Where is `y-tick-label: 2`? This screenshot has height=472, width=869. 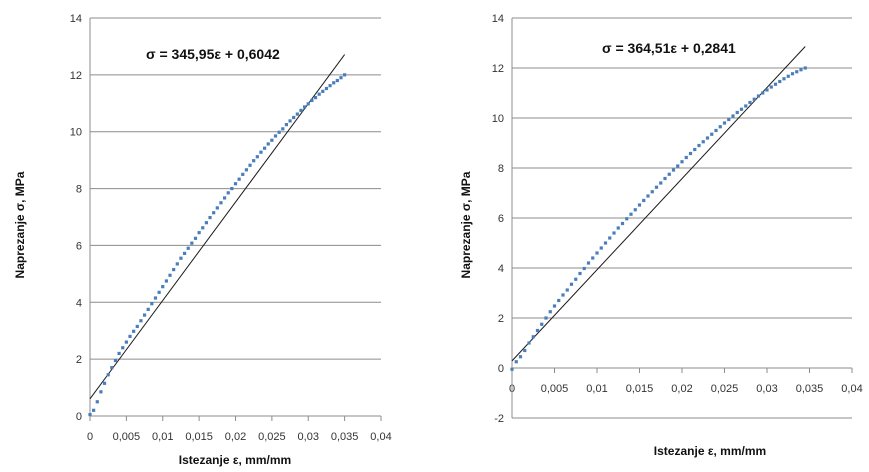
y-tick-label: 2 is located at coordinates (79, 360).